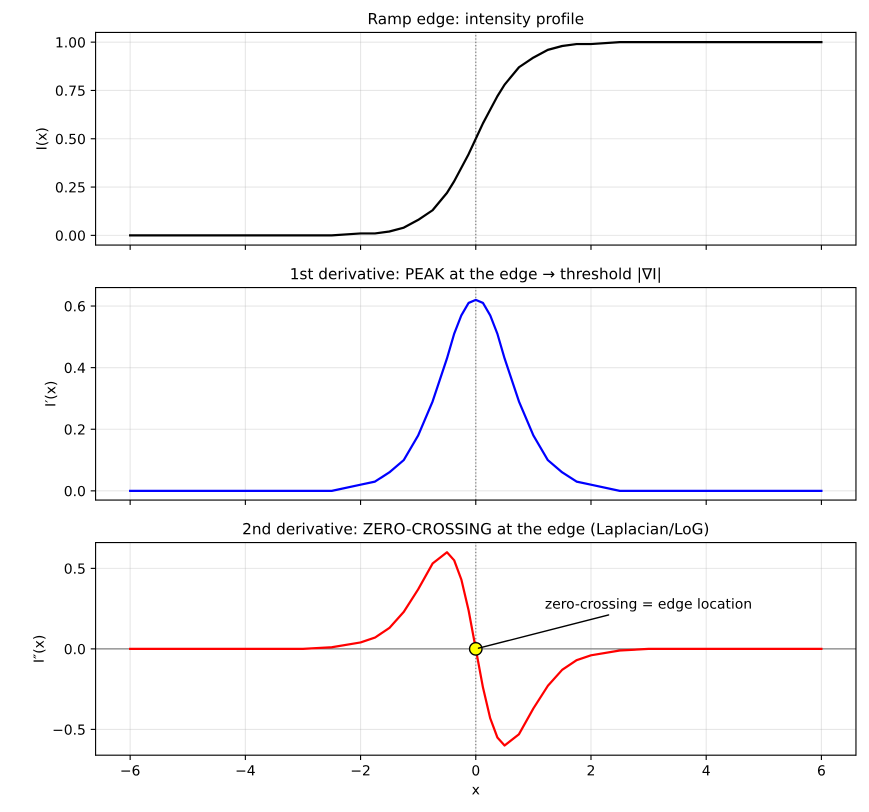 This screenshot has height=812, width=869. Describe the element at coordinates (70, 187) in the screenshot. I see `y-tick-label: 0.25` at that location.